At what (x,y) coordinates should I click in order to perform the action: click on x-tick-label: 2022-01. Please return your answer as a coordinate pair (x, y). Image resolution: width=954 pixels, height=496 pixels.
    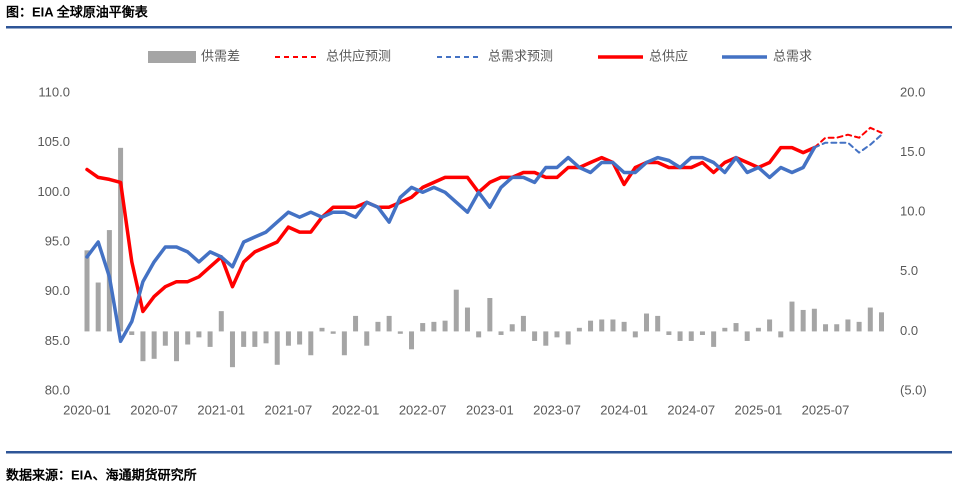
    Looking at the image, I should click on (356, 409).